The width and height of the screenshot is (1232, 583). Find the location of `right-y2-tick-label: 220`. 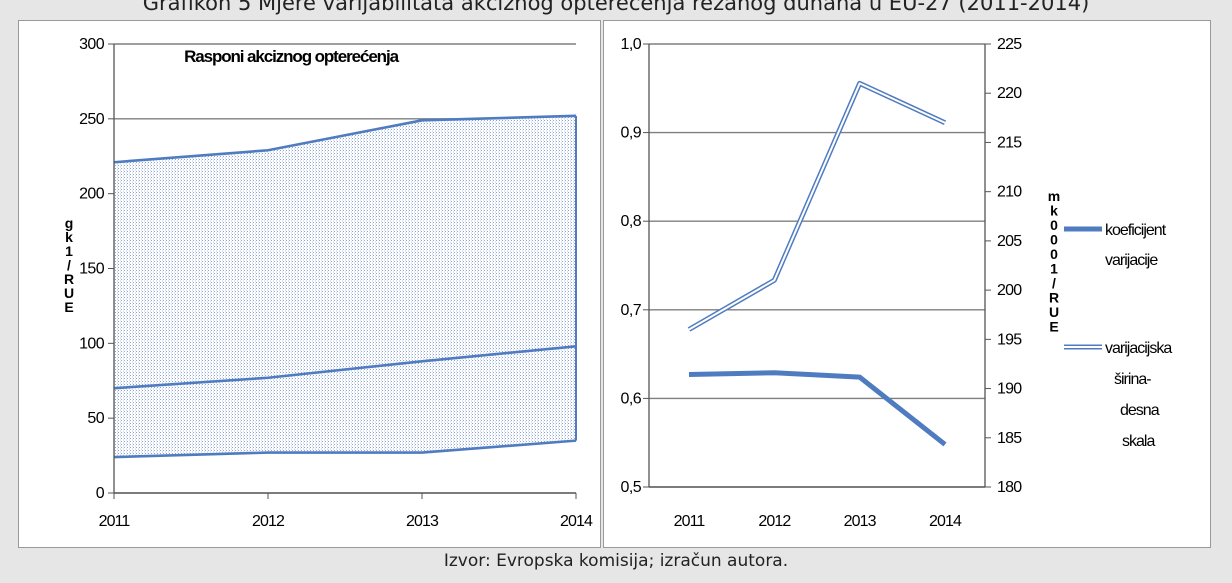

right-y2-tick-label: 220 is located at coordinates (1009, 93).